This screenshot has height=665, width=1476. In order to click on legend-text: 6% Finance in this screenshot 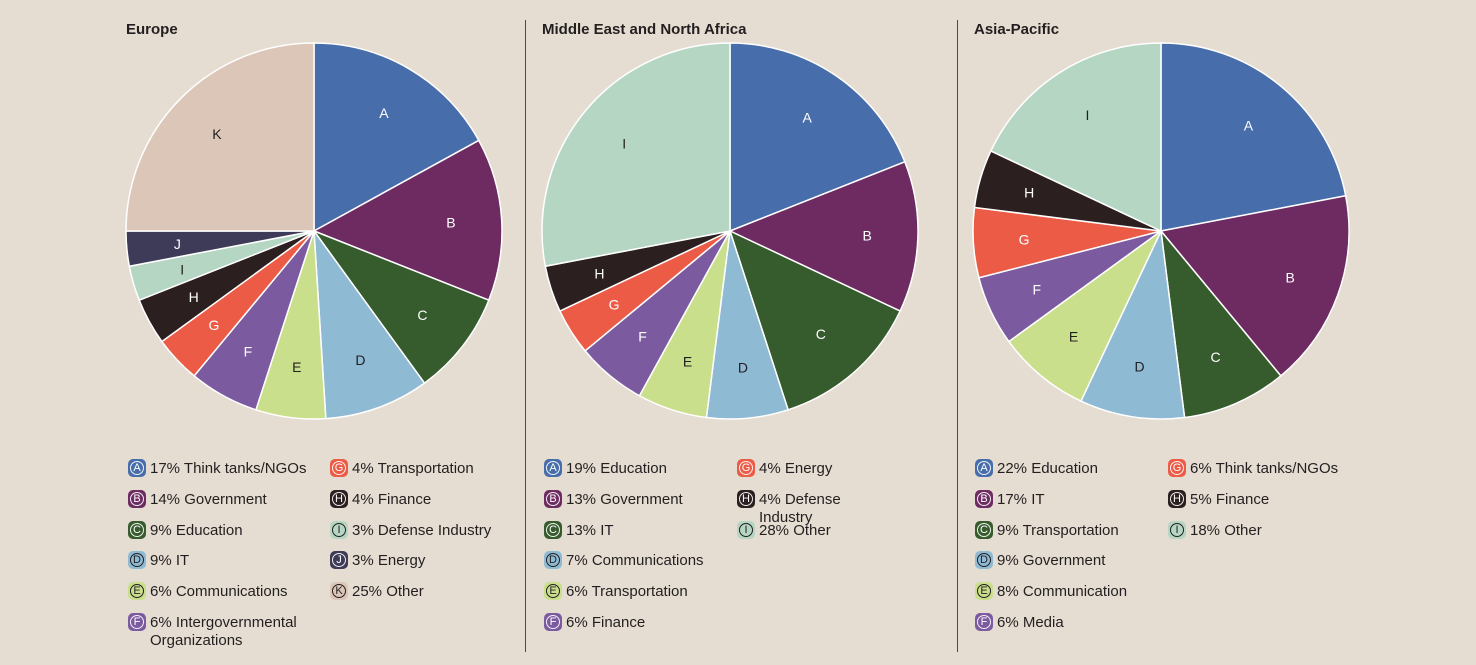, I will do `click(606, 622)`.